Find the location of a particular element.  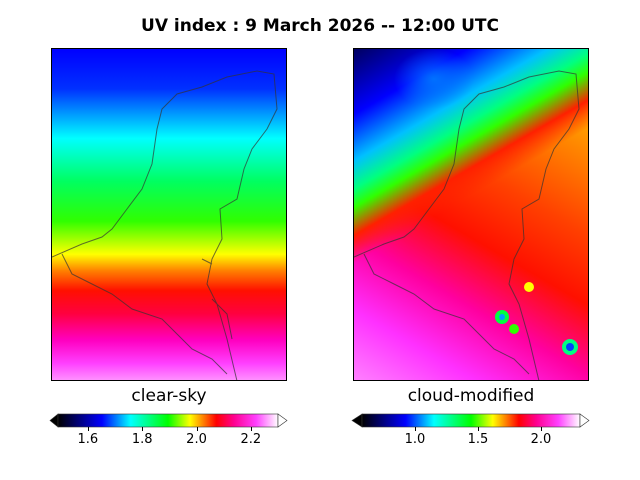

caption-clear-sky: clear-sky is located at coordinates (169, 396).